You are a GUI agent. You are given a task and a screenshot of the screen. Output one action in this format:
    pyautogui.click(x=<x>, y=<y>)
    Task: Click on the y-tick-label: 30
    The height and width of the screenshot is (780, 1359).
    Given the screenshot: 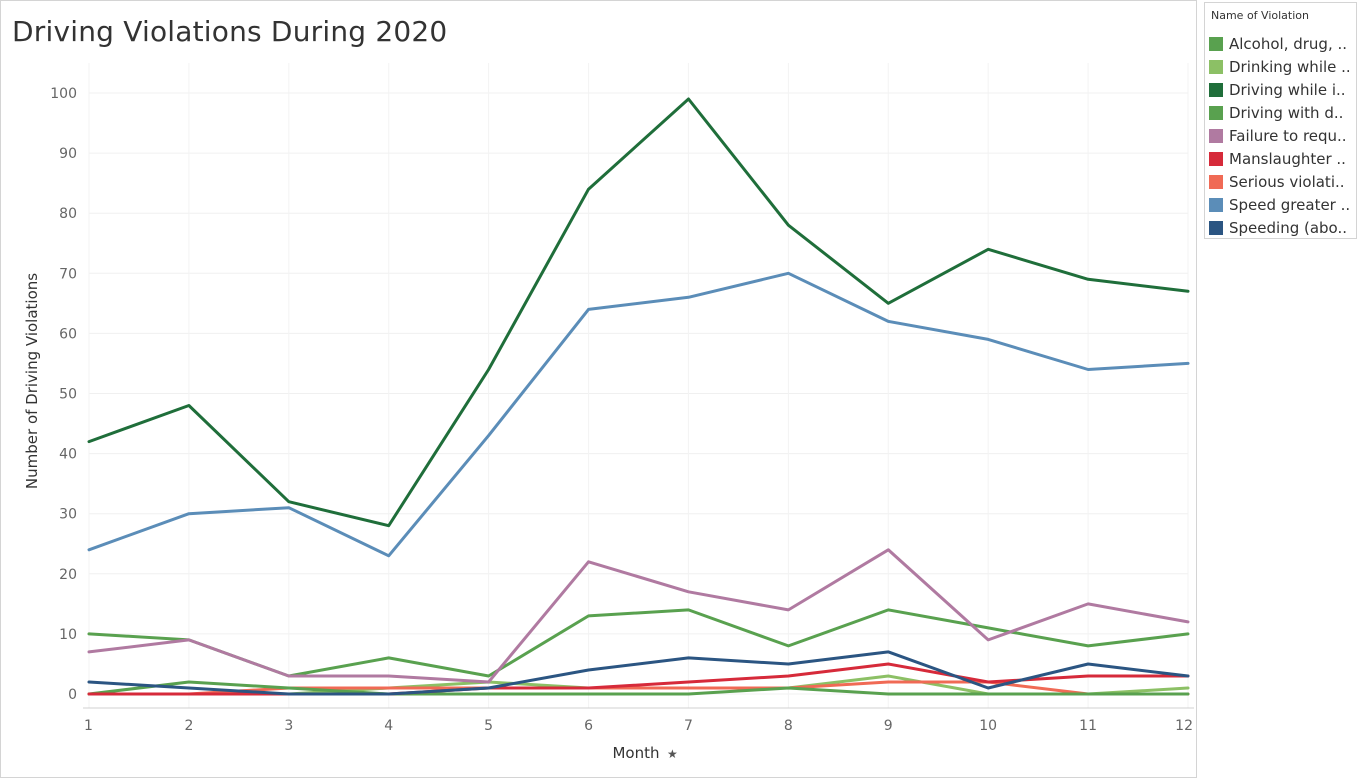 What is the action you would take?
    pyautogui.click(x=68, y=515)
    